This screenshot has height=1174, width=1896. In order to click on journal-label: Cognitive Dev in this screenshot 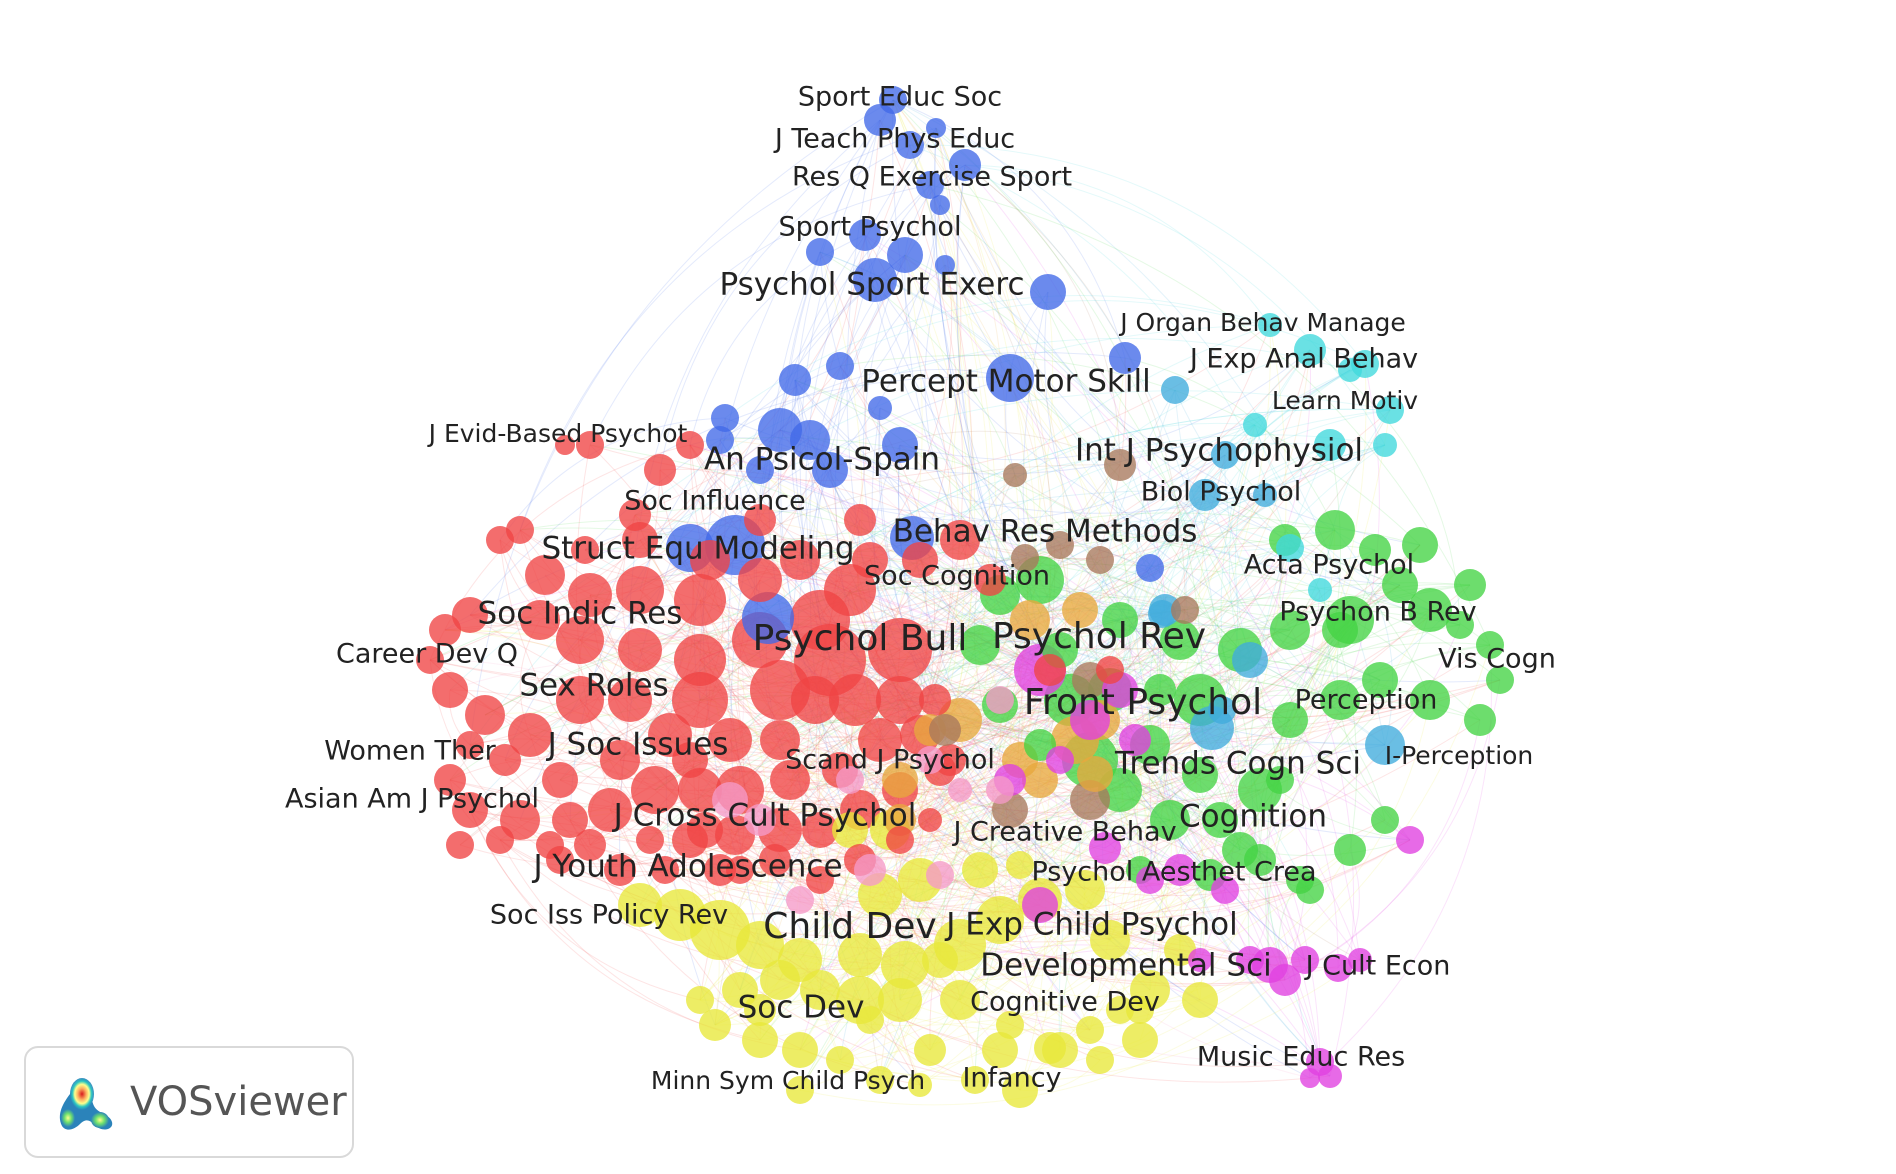, I will do `click(1065, 1002)`.